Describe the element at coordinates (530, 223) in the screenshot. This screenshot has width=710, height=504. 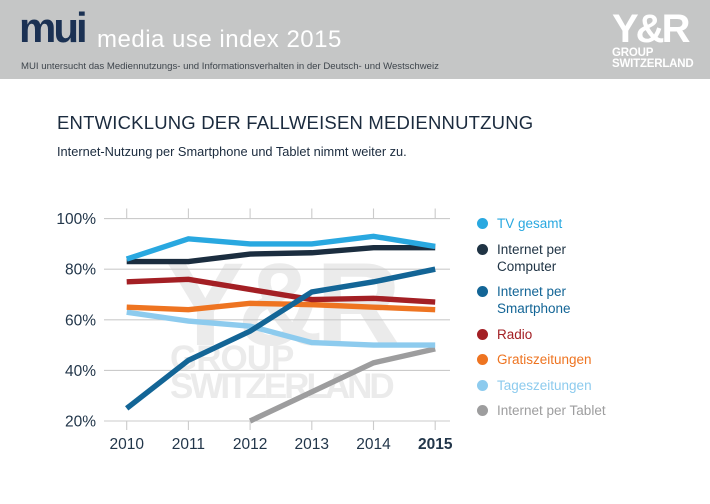
I see `legend-label: TV gesamt` at that location.